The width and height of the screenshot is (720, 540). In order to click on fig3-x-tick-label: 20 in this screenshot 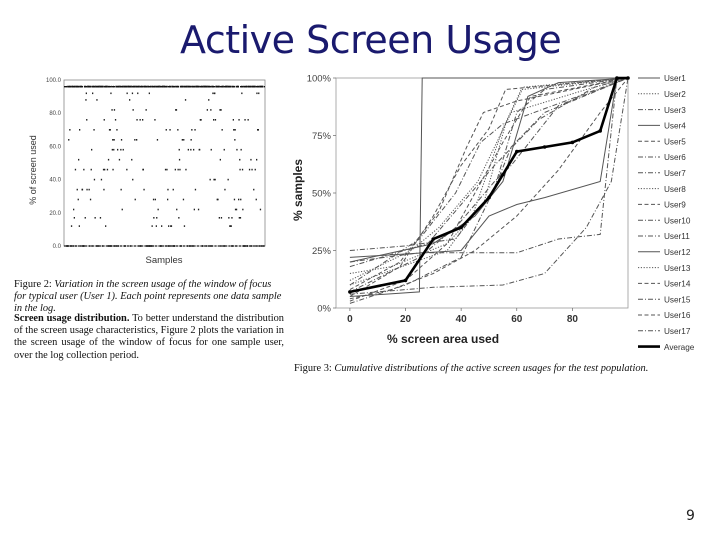, I will do `click(406, 319)`.